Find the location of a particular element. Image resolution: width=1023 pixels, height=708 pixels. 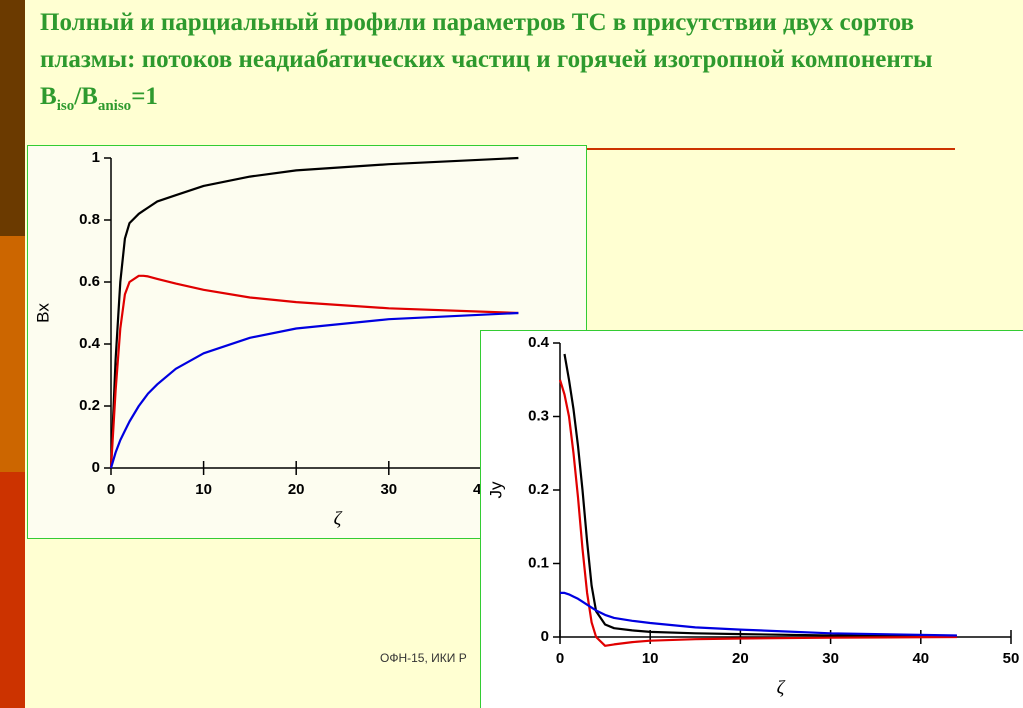

footer: ОФН-15, ИКИ Р is located at coordinates (423, 658).